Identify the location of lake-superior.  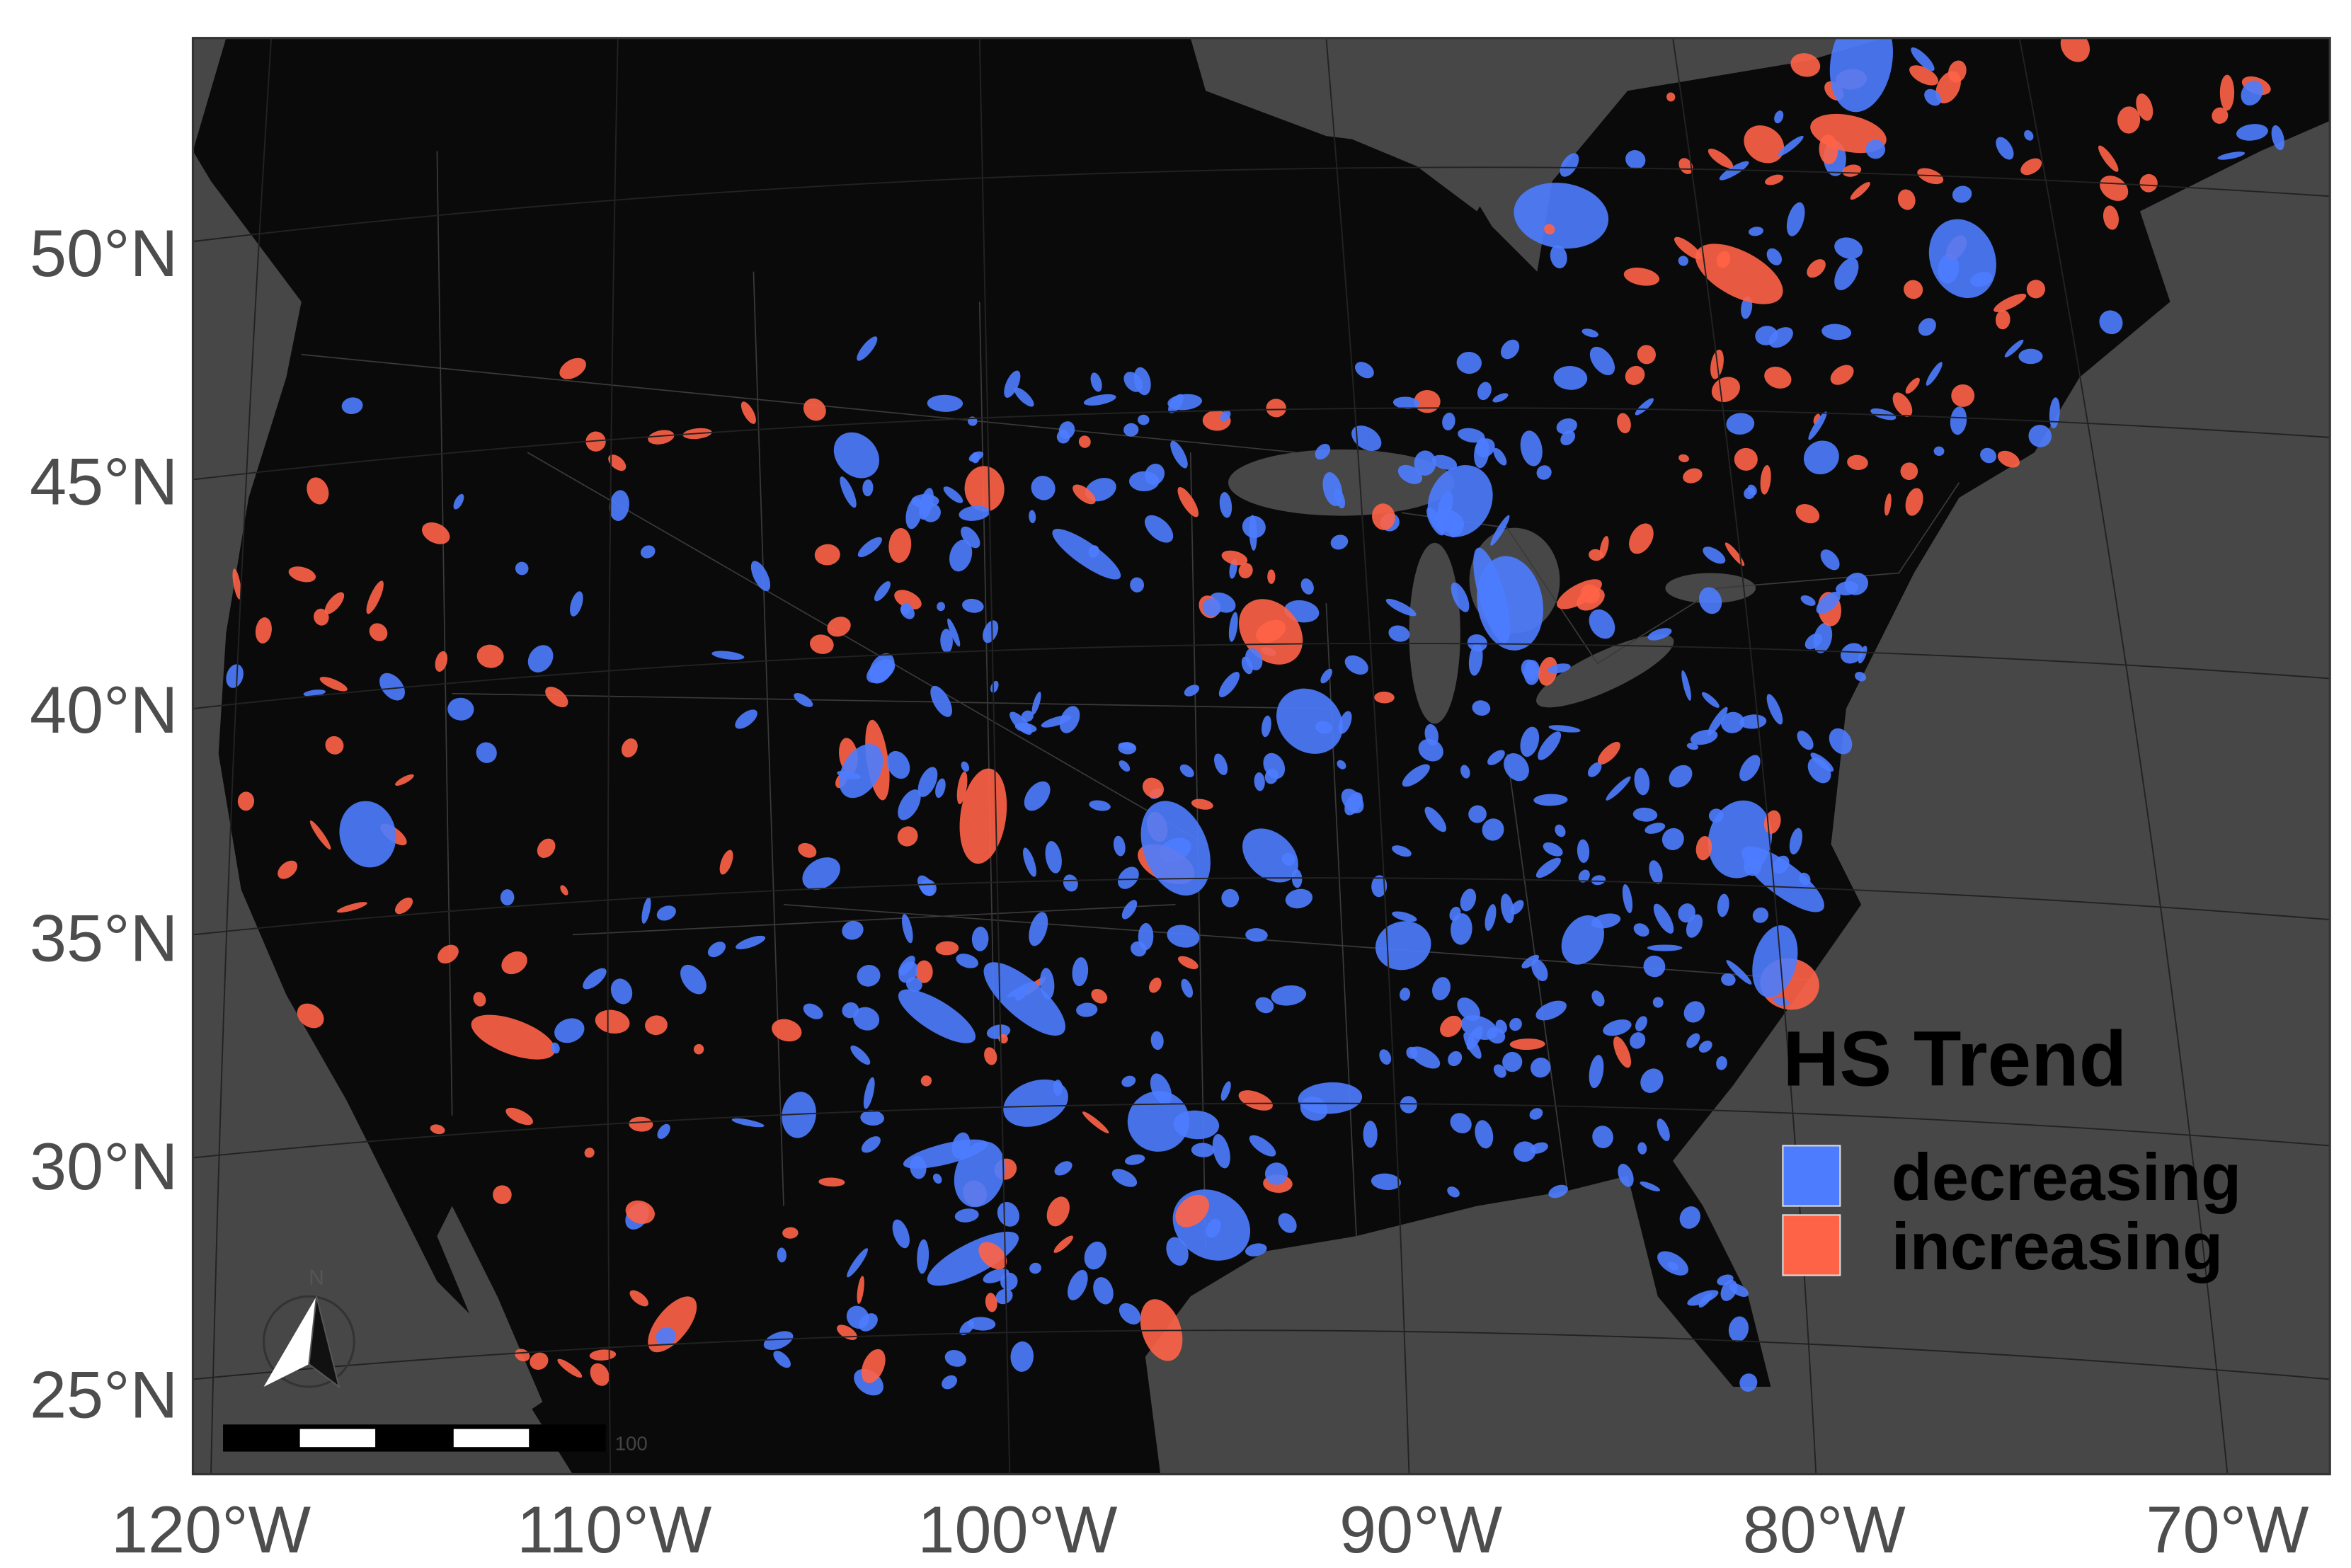
(1341, 482).